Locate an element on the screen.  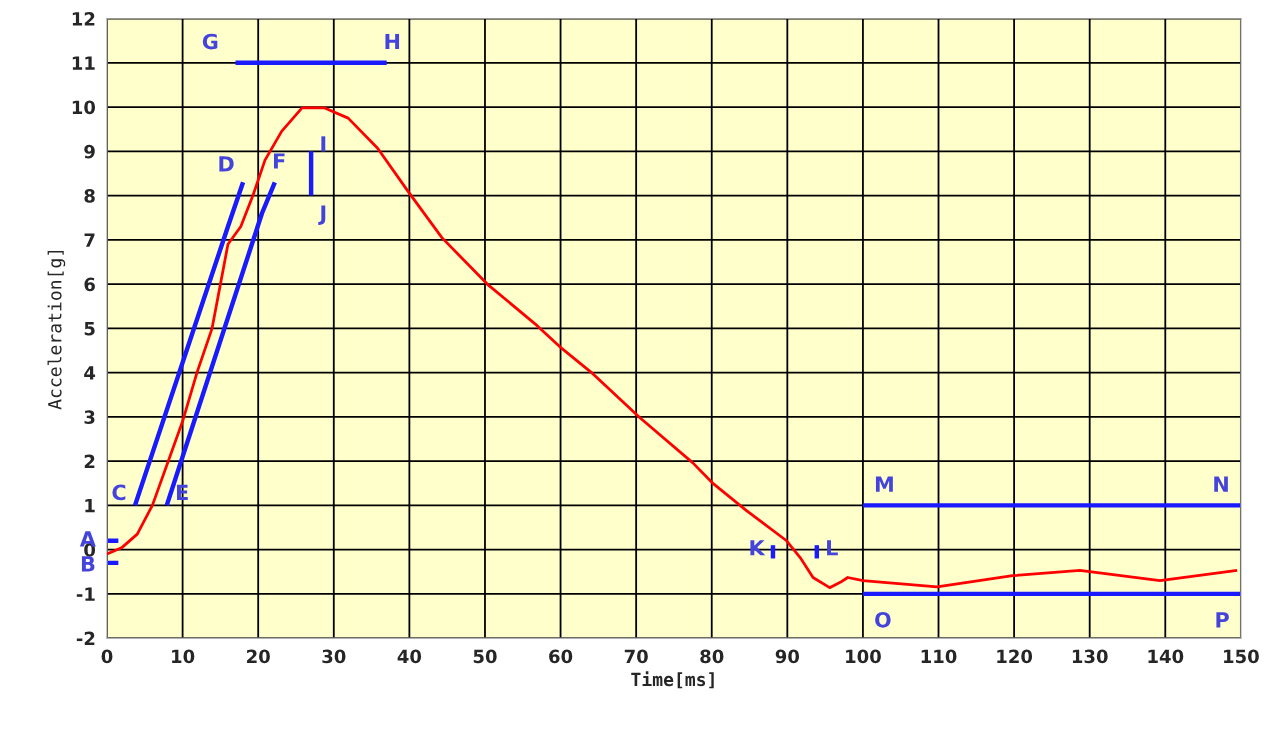
y-tick-label: 4 is located at coordinates (90, 373).